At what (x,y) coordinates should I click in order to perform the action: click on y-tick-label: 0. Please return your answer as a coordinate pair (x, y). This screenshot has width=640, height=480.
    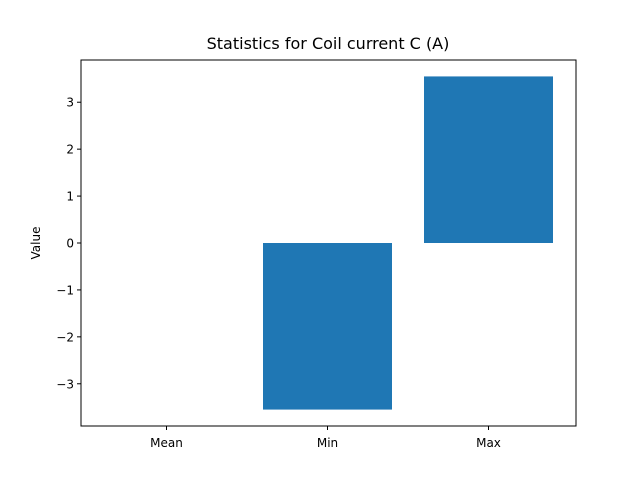
    Looking at the image, I should click on (70, 244).